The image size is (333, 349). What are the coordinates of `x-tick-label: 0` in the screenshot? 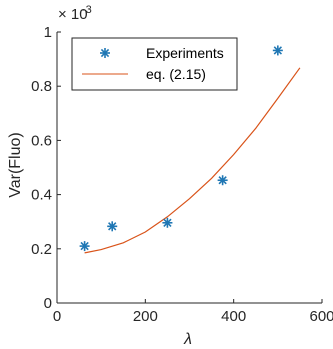 It's located at (57, 316).